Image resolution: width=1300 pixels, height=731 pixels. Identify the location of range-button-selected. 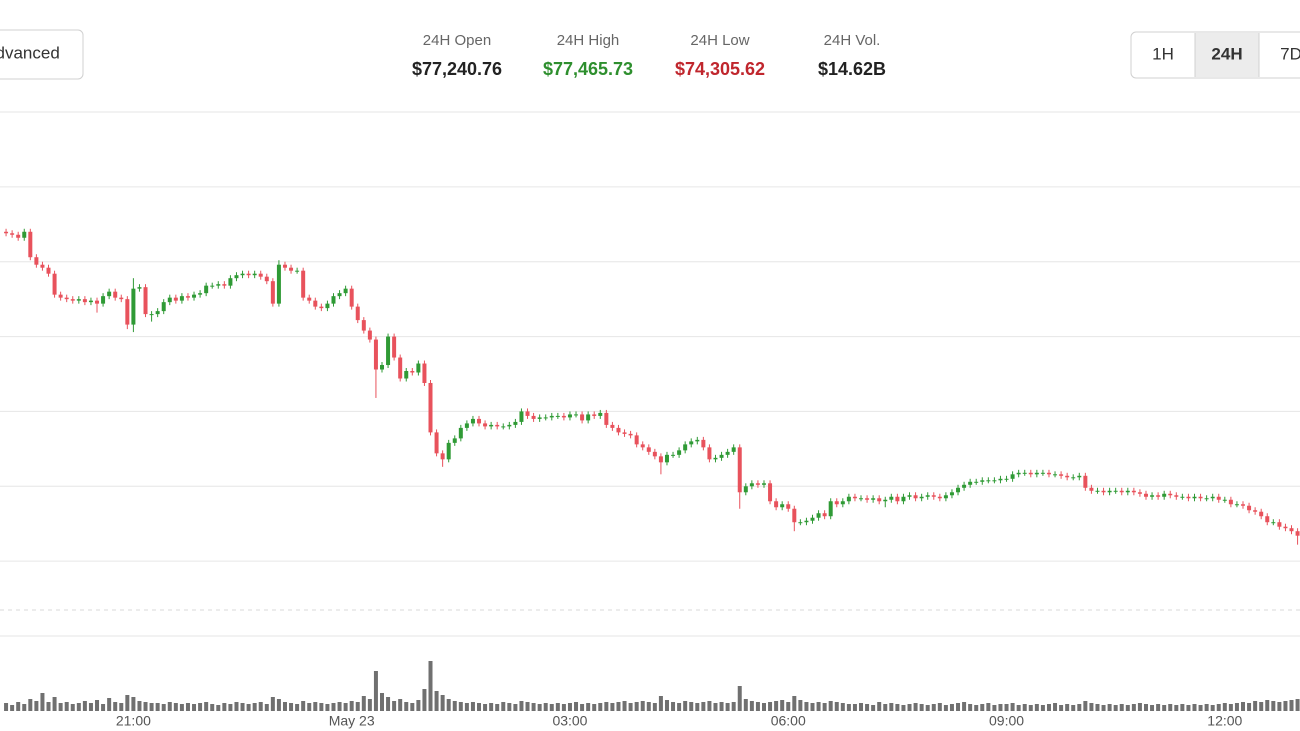
(1227, 55).